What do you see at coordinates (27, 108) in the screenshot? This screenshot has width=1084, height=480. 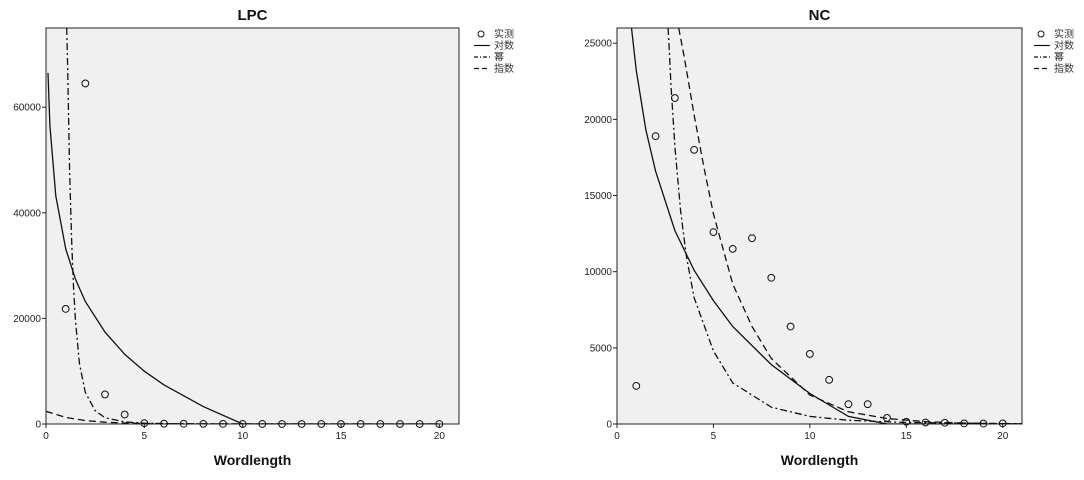 I see `y-tick-label: 60000` at bounding box center [27, 108].